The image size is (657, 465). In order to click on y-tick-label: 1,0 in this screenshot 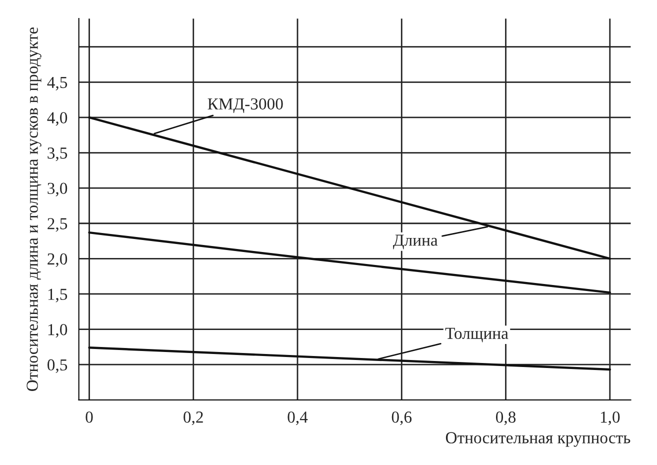, I will do `click(58, 331)`.